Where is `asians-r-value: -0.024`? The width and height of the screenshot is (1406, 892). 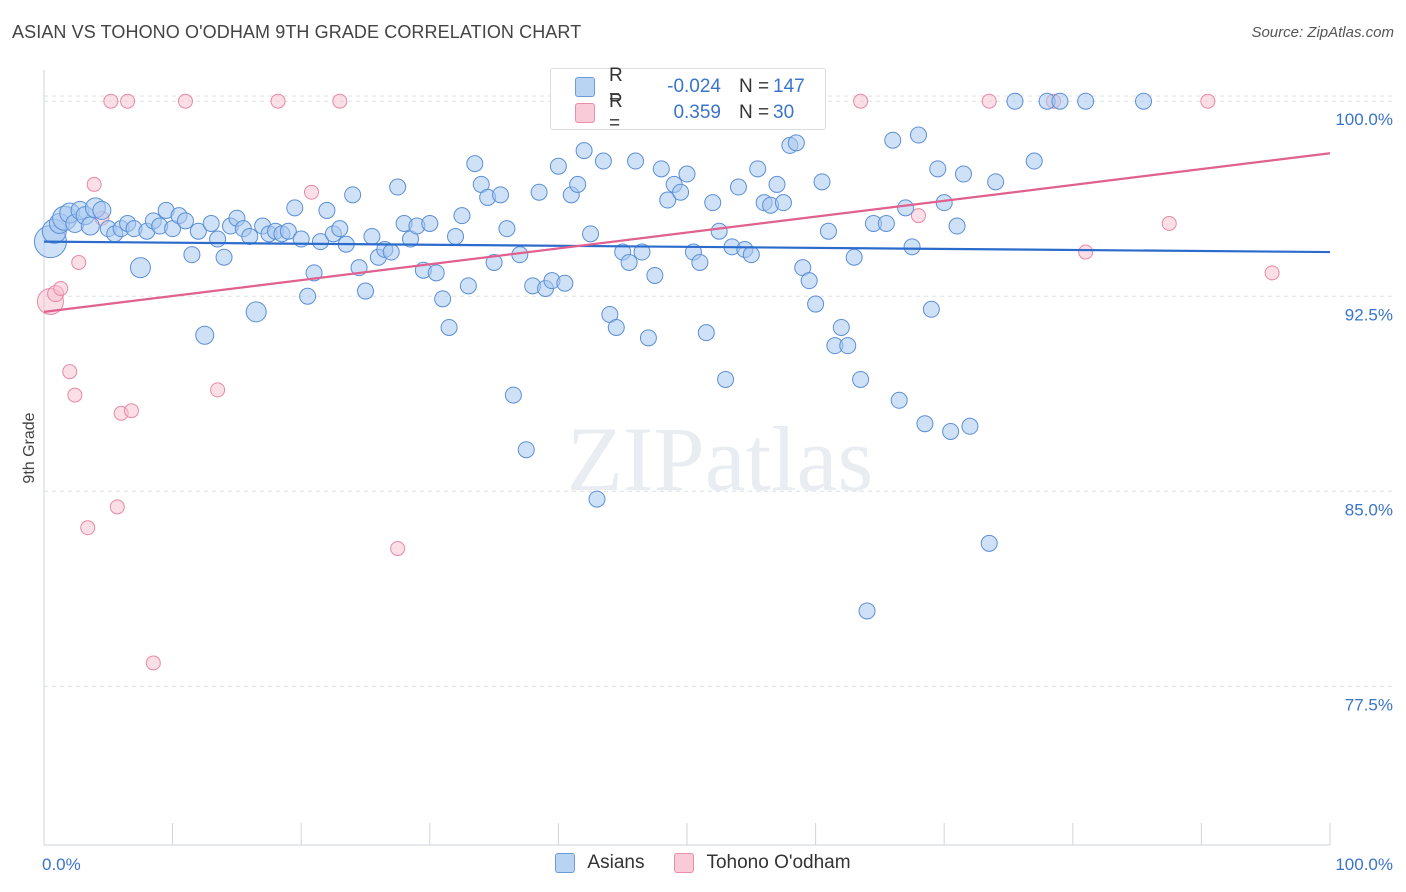 asians-r-value: -0.024 is located at coordinates (694, 86).